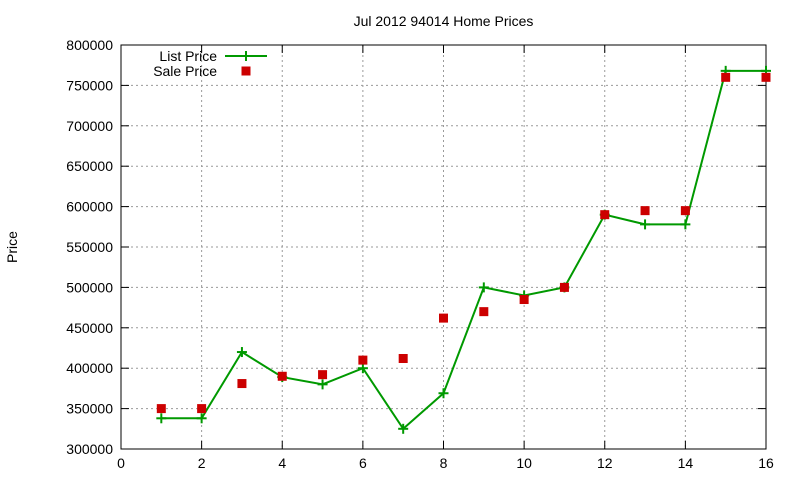  Describe the element at coordinates (766, 463) in the screenshot. I see `x-tick-label: 16` at that location.